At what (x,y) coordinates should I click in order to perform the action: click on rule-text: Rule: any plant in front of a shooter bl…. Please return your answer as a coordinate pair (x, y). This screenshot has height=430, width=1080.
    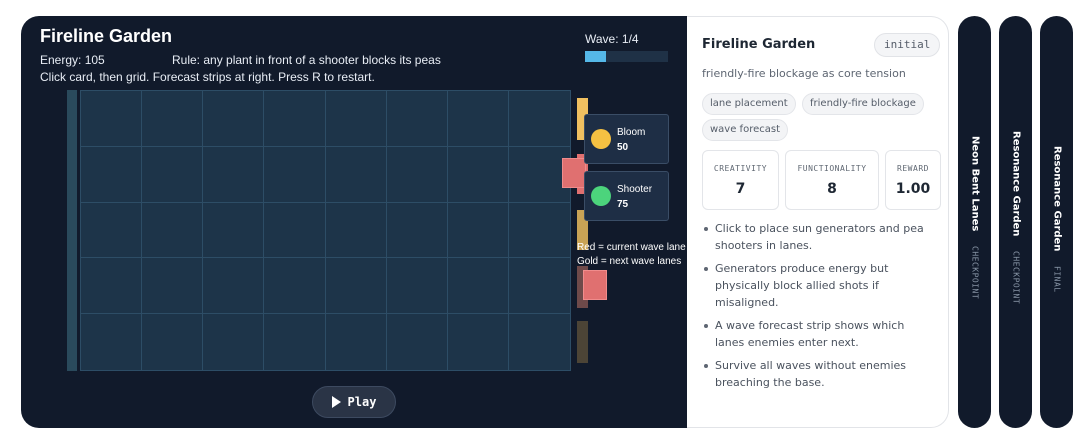
    Looking at the image, I should click on (306, 60).